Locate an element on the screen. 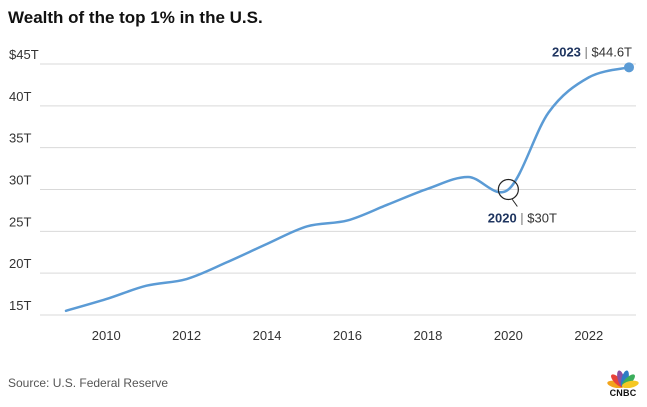 Image resolution: width=647 pixels, height=407 pixels. cnbc-logo: CNBC is located at coordinates (623, 382).